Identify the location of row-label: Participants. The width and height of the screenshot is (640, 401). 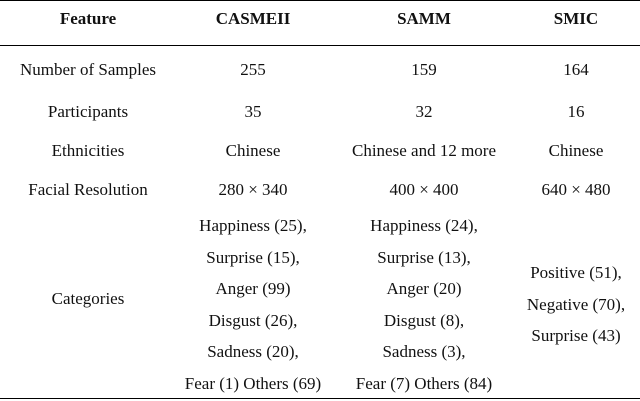
(88, 111).